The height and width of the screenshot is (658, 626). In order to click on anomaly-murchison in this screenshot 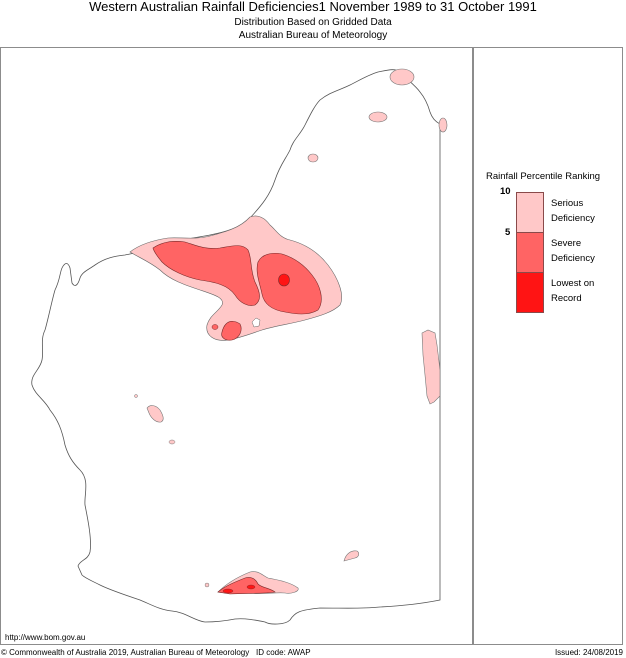, I will do `click(155, 414)`.